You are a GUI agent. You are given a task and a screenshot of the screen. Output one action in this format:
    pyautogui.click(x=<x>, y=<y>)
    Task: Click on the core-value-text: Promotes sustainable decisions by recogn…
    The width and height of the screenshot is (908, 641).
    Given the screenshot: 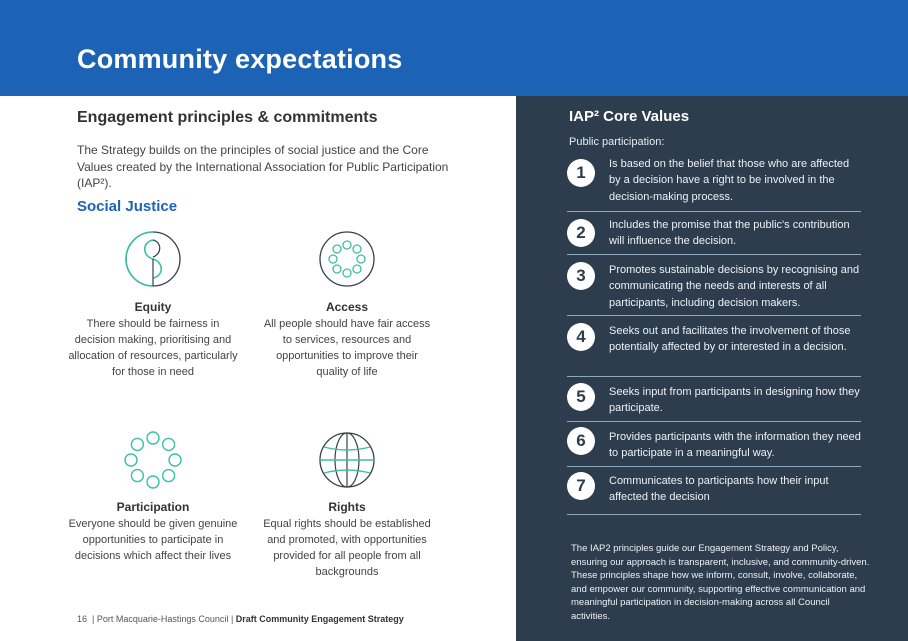 What is the action you would take?
    pyautogui.click(x=734, y=286)
    